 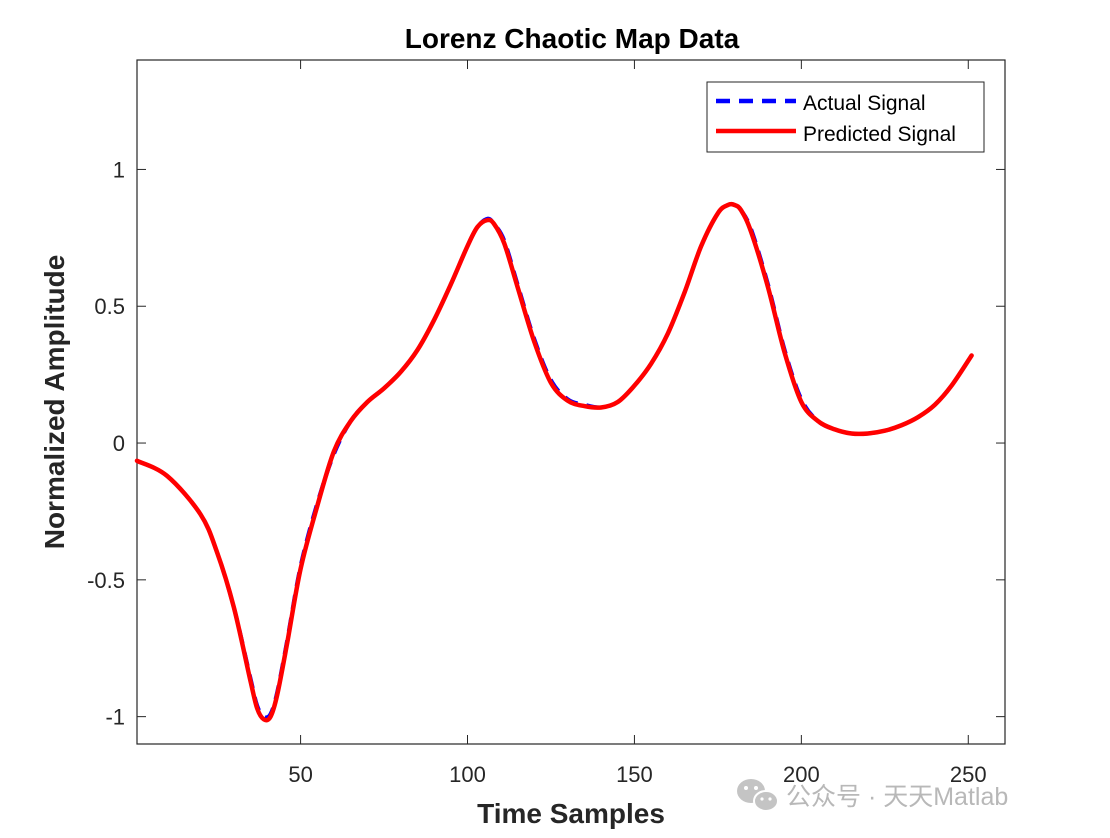 What do you see at coordinates (467, 774) in the screenshot?
I see `x-tick-label: 100` at bounding box center [467, 774].